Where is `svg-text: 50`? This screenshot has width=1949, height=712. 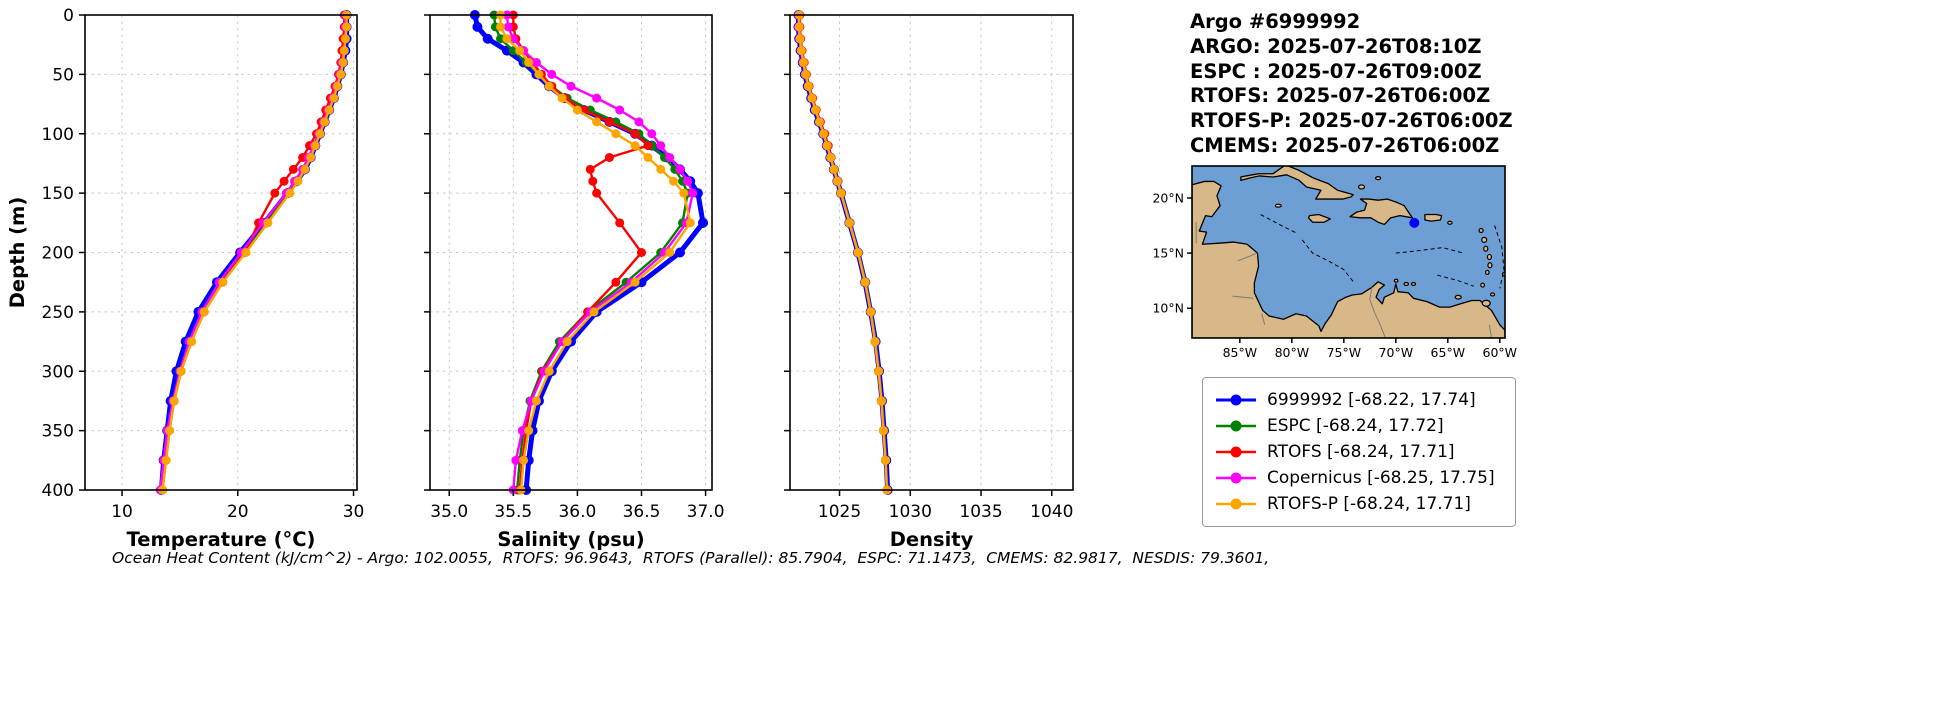 svg-text: 50 is located at coordinates (63, 75).